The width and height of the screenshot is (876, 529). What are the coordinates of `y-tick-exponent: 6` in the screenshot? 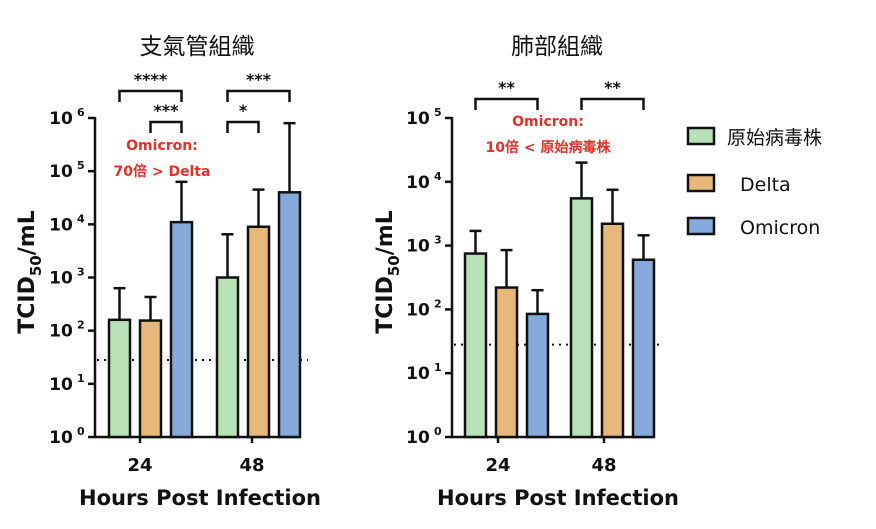 It's located at (81, 112).